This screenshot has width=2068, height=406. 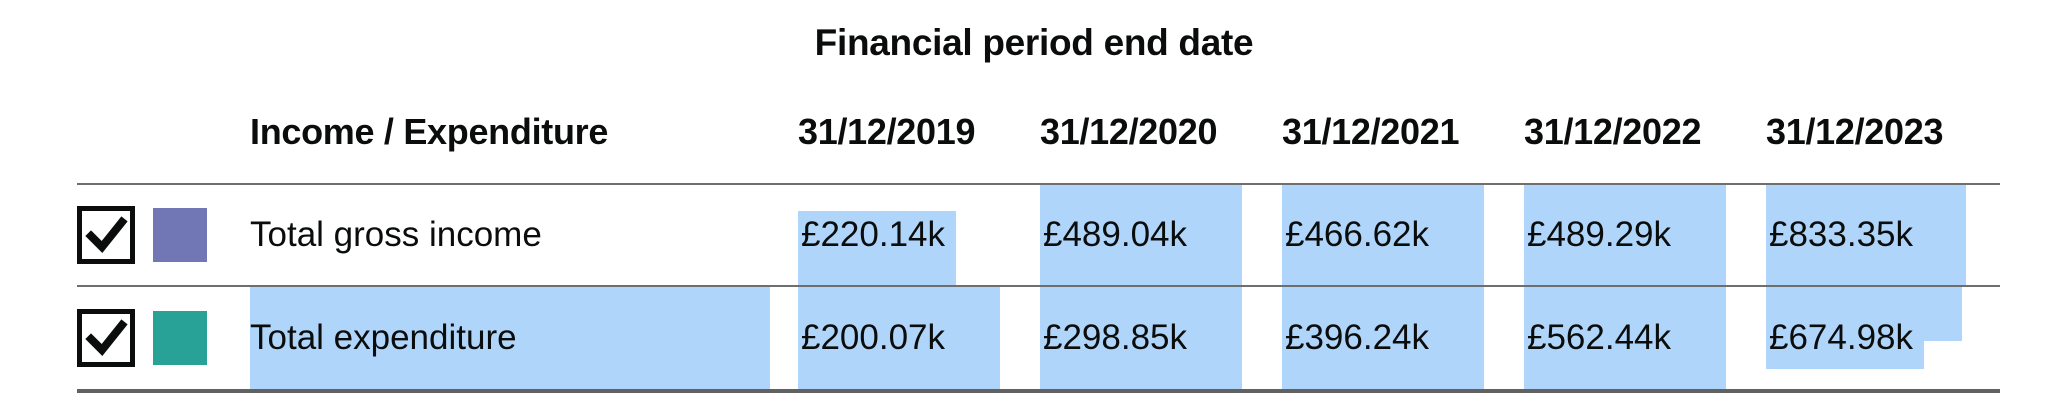 What do you see at coordinates (1357, 337) in the screenshot?
I see `value-cell: £396.24k` at bounding box center [1357, 337].